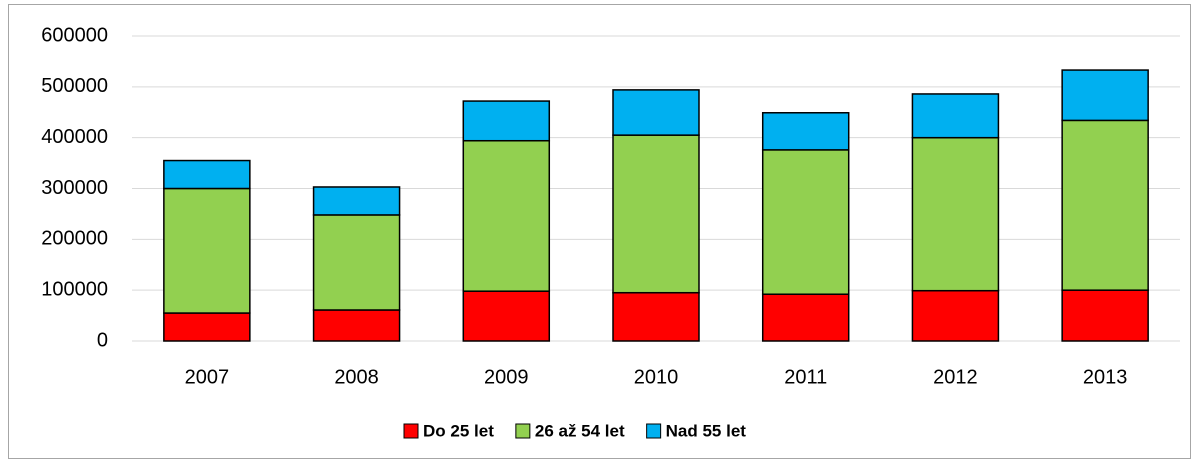 Image resolution: width=1199 pixels, height=463 pixels. Describe the element at coordinates (506, 377) in the screenshot. I see `x-tick-label: 2009` at that location.